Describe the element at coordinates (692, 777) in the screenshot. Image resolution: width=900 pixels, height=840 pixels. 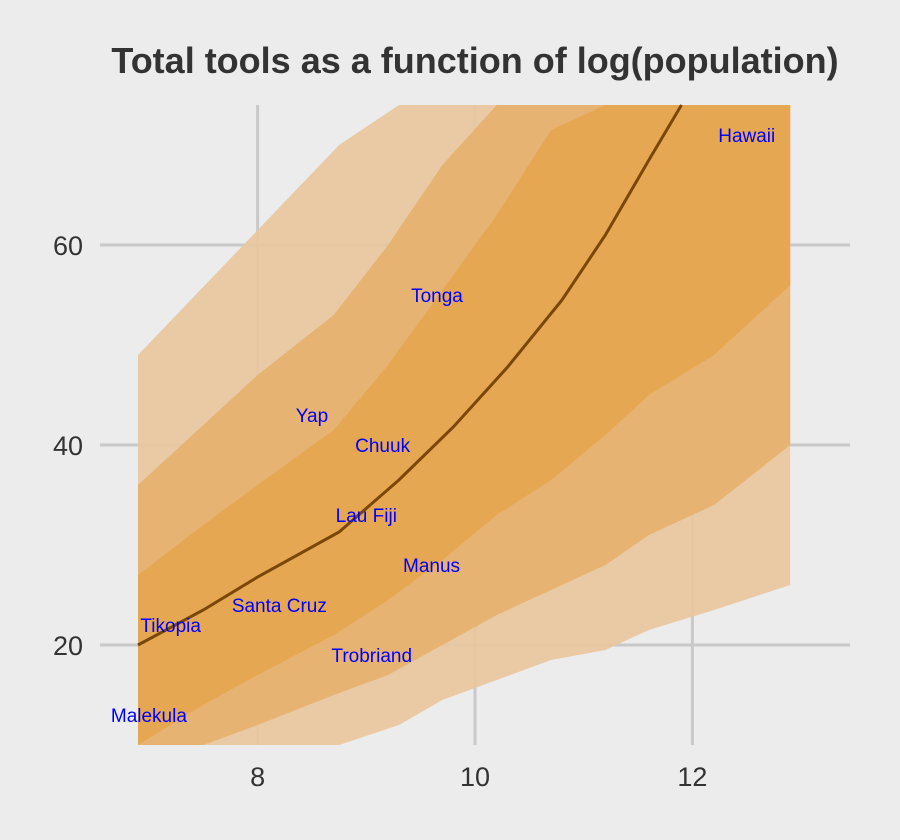
I see `x-tick-label: 12` at that location.